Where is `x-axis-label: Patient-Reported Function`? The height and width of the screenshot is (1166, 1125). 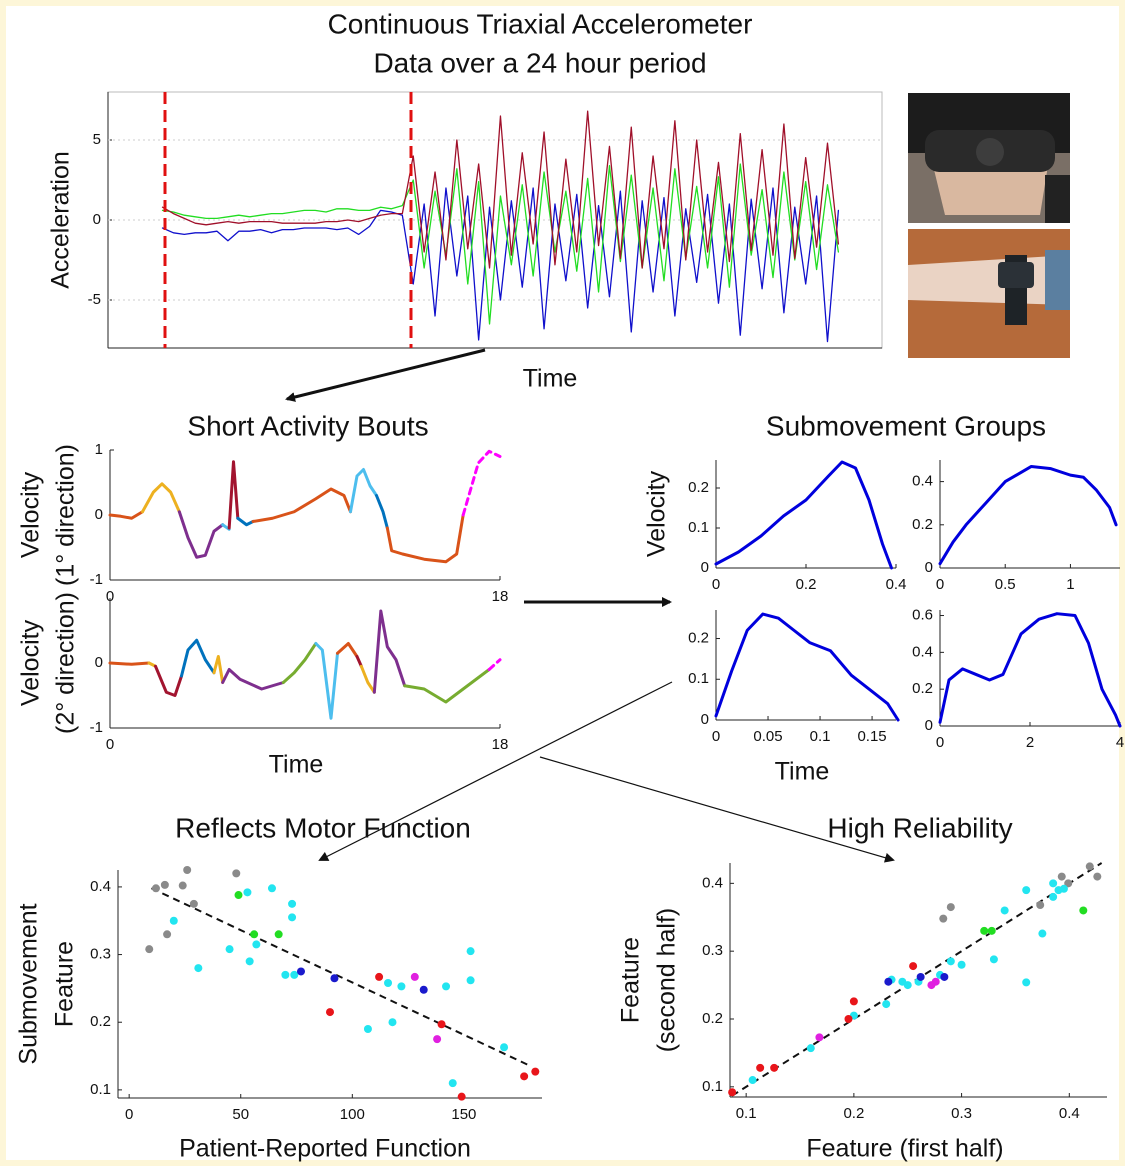
x-axis-label: Patient-Reported Function is located at coordinates (325, 1149).